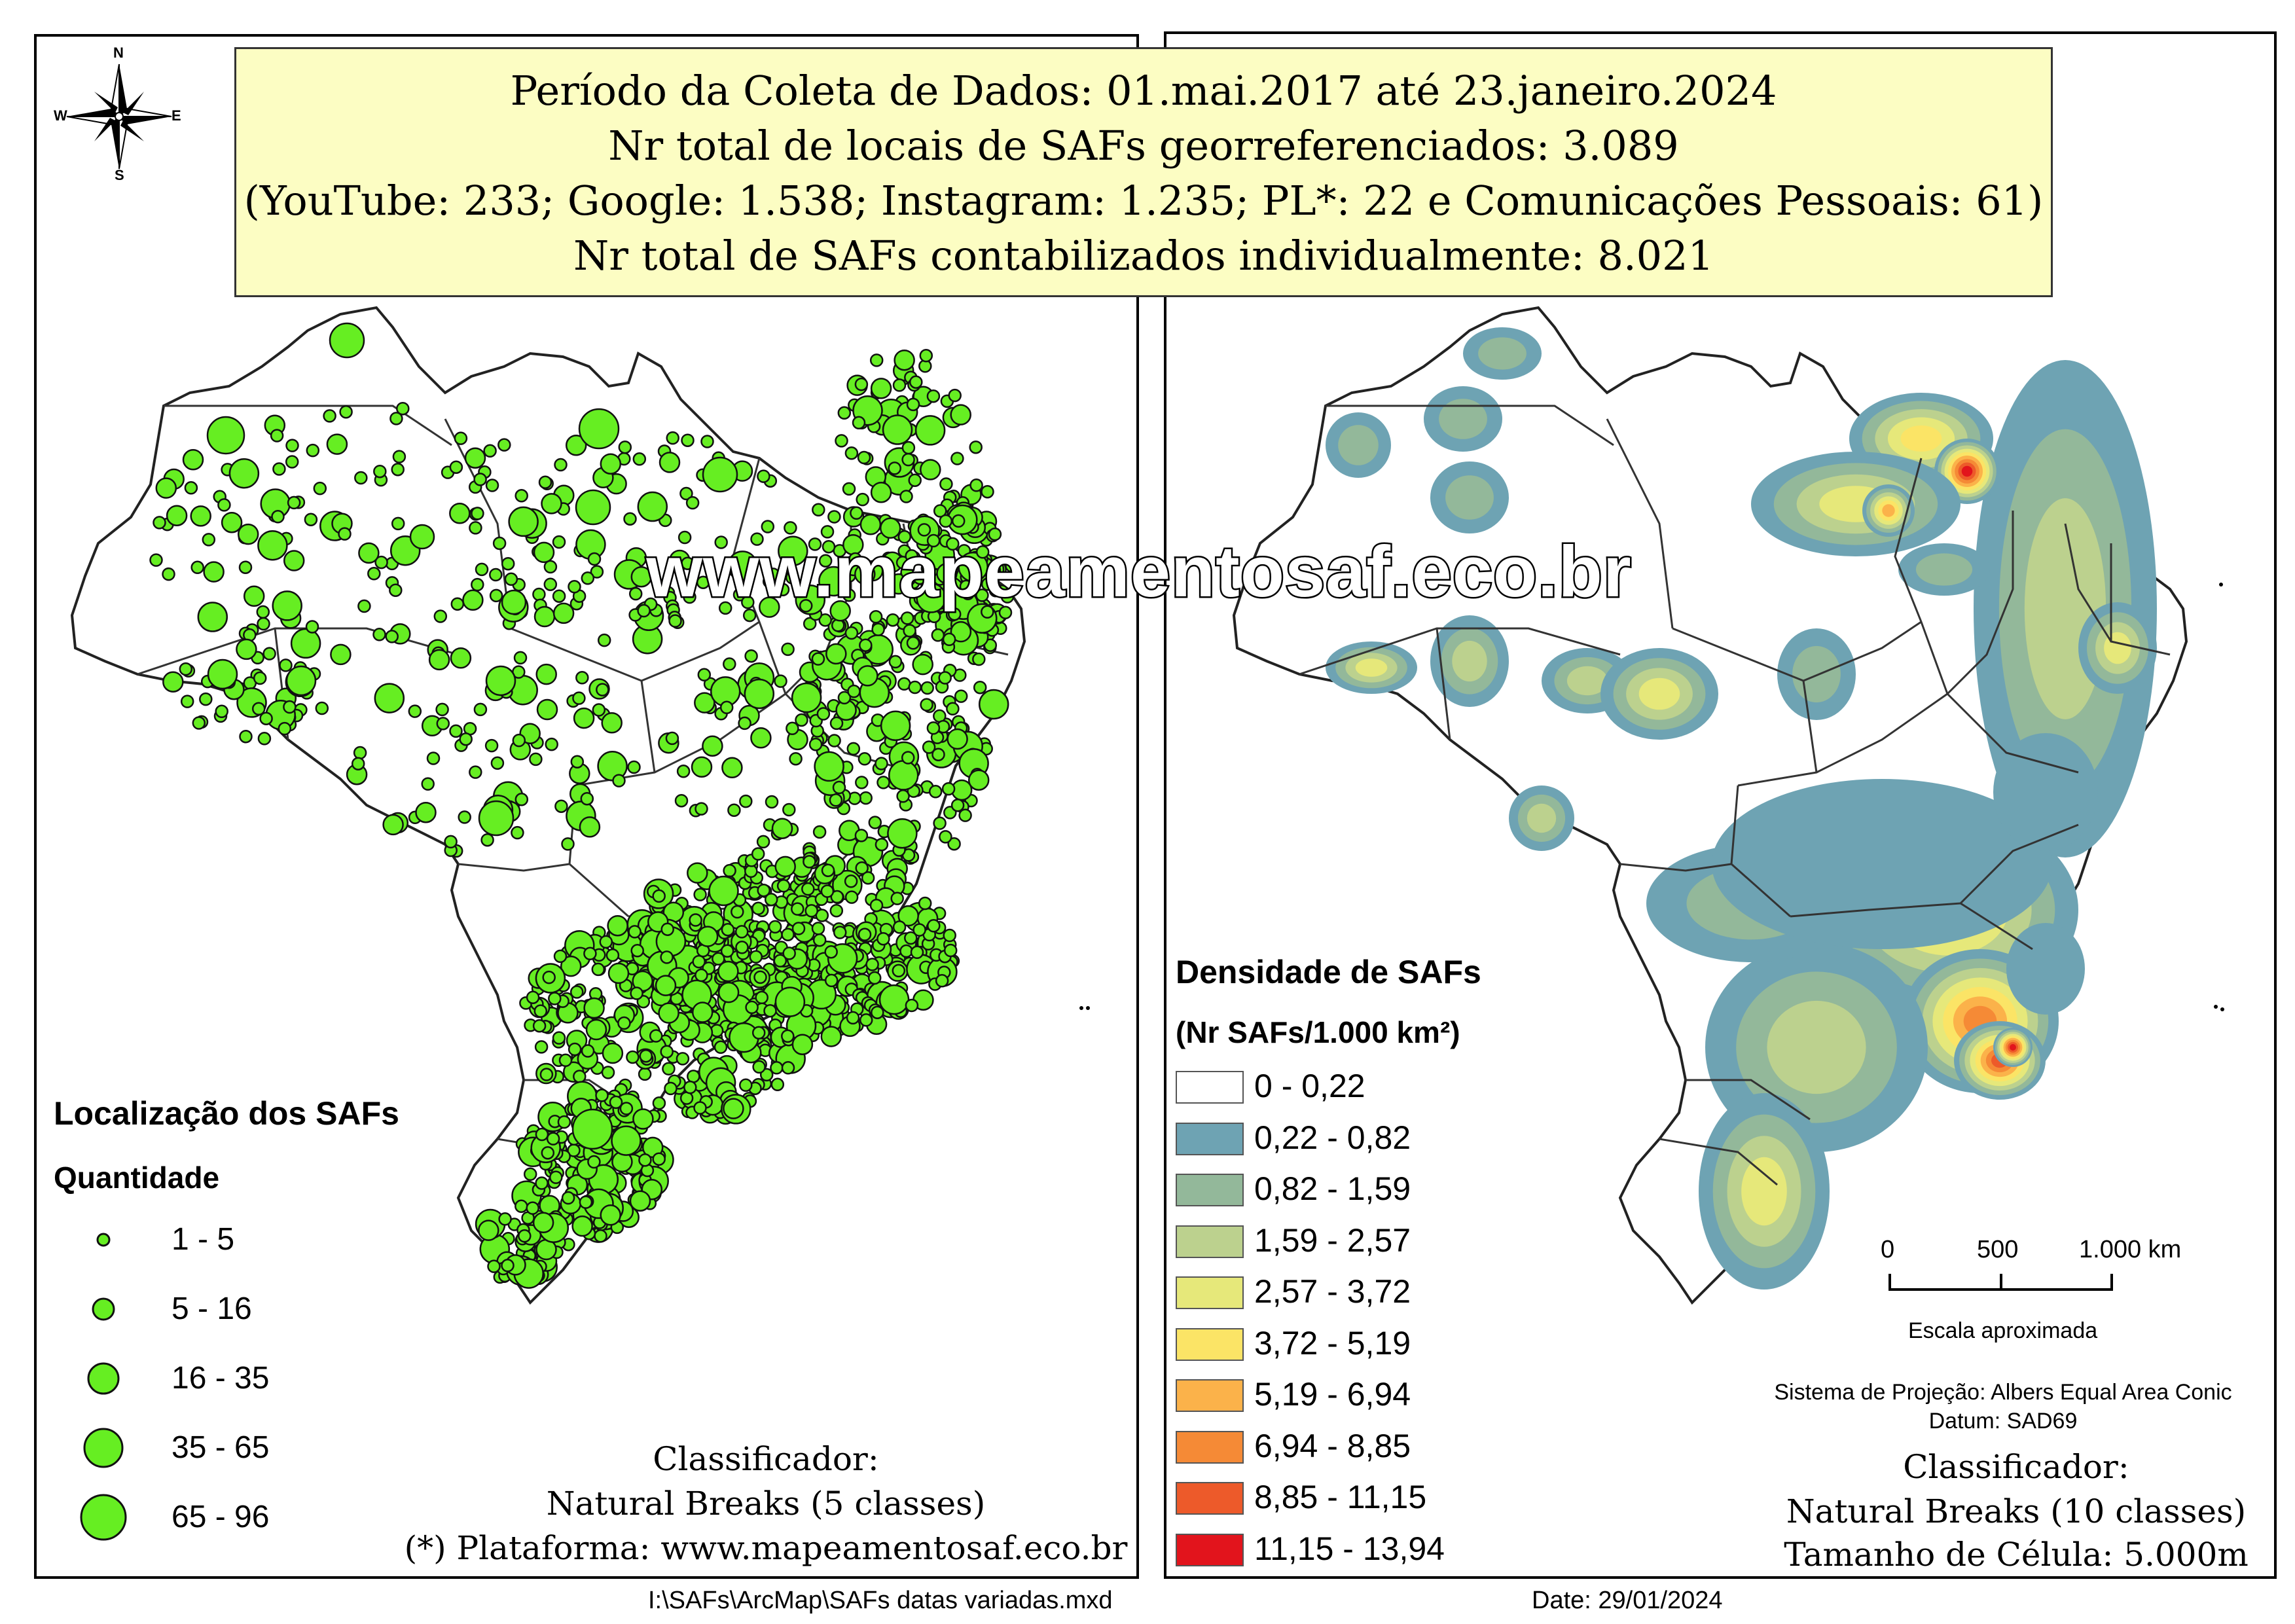 This screenshot has width=2295, height=1624. I want to click on saf-point-large, so click(226, 435).